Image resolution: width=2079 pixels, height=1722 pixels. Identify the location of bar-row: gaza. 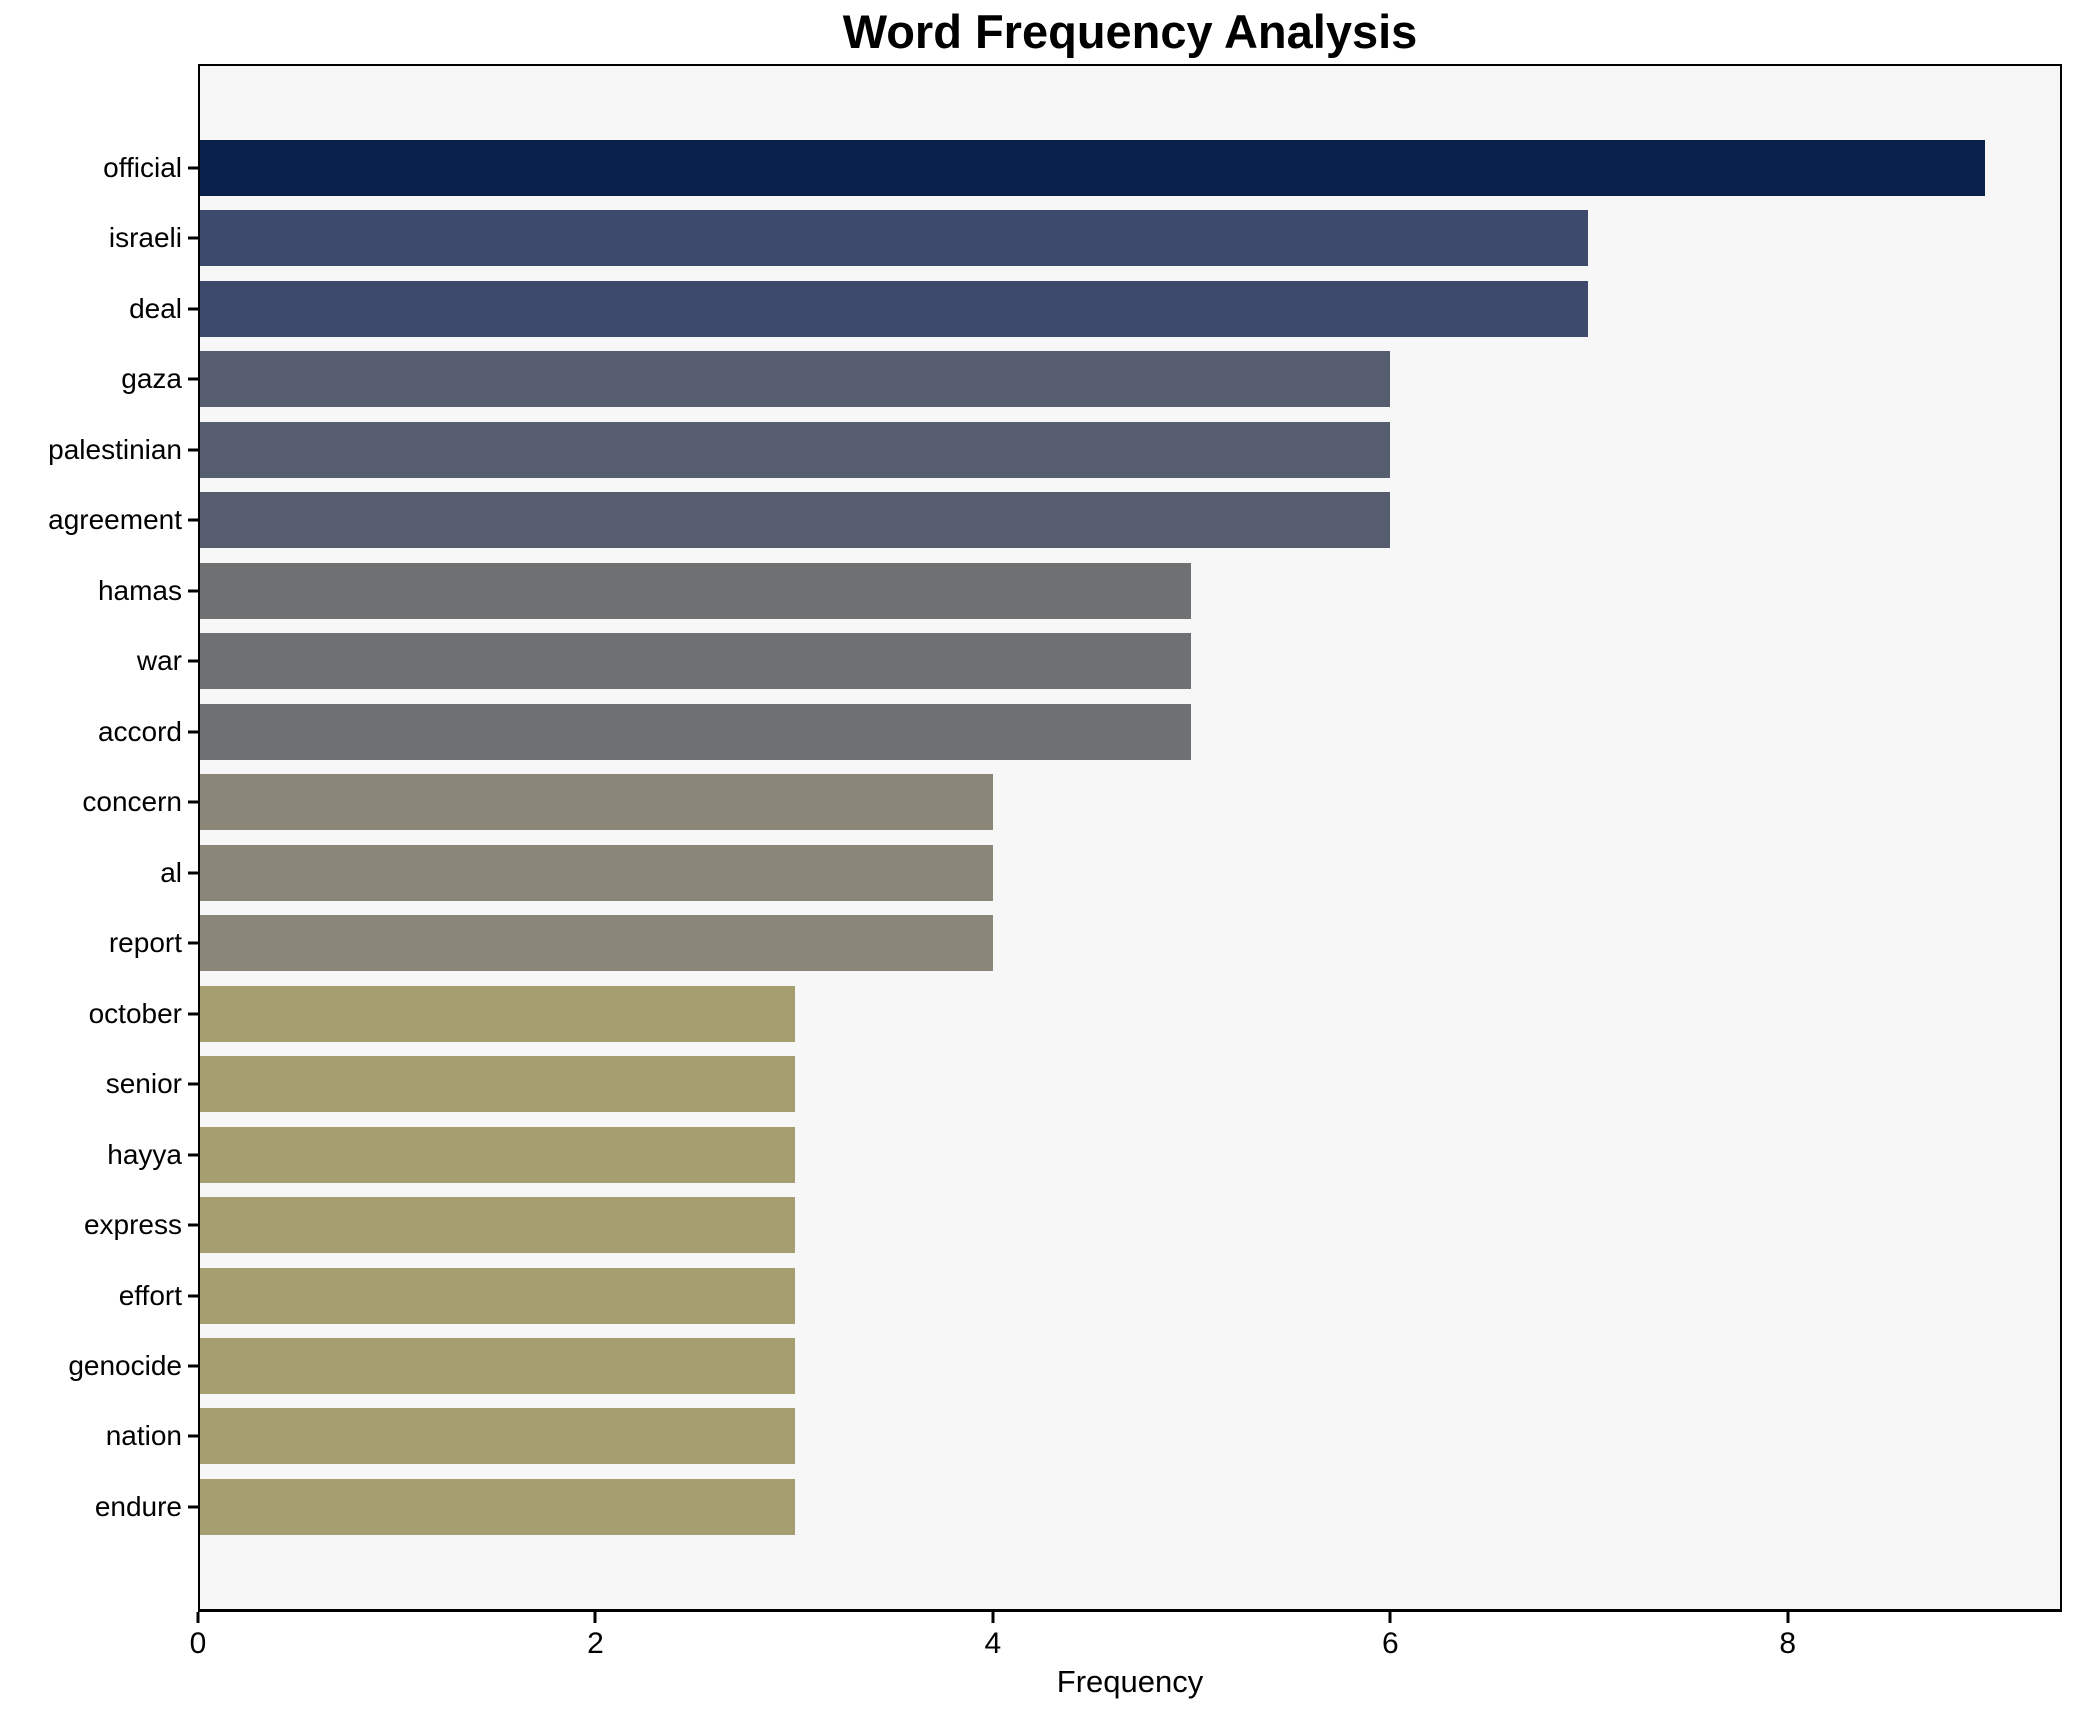
(1090, 379).